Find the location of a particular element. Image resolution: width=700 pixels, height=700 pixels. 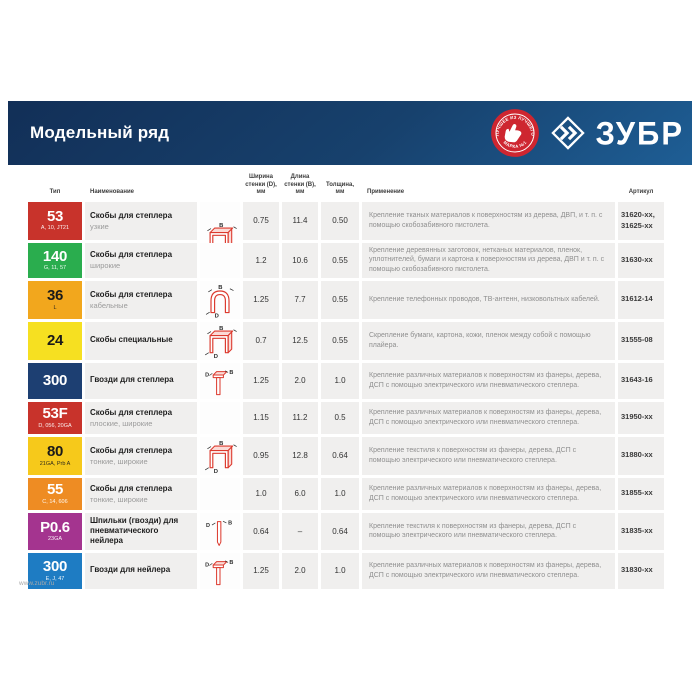

type-codes: D, 056, 20GA is located at coordinates (55, 425).